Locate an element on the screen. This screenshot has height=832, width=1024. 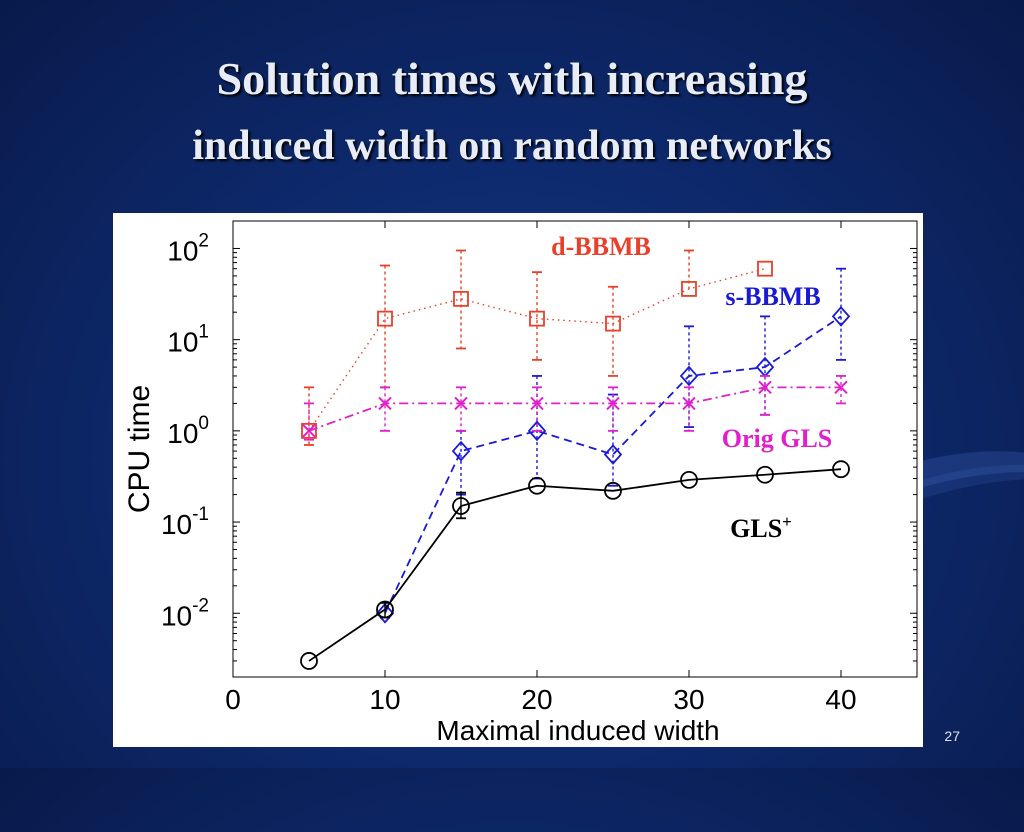
series-d-bbmb is located at coordinates (537, 347).